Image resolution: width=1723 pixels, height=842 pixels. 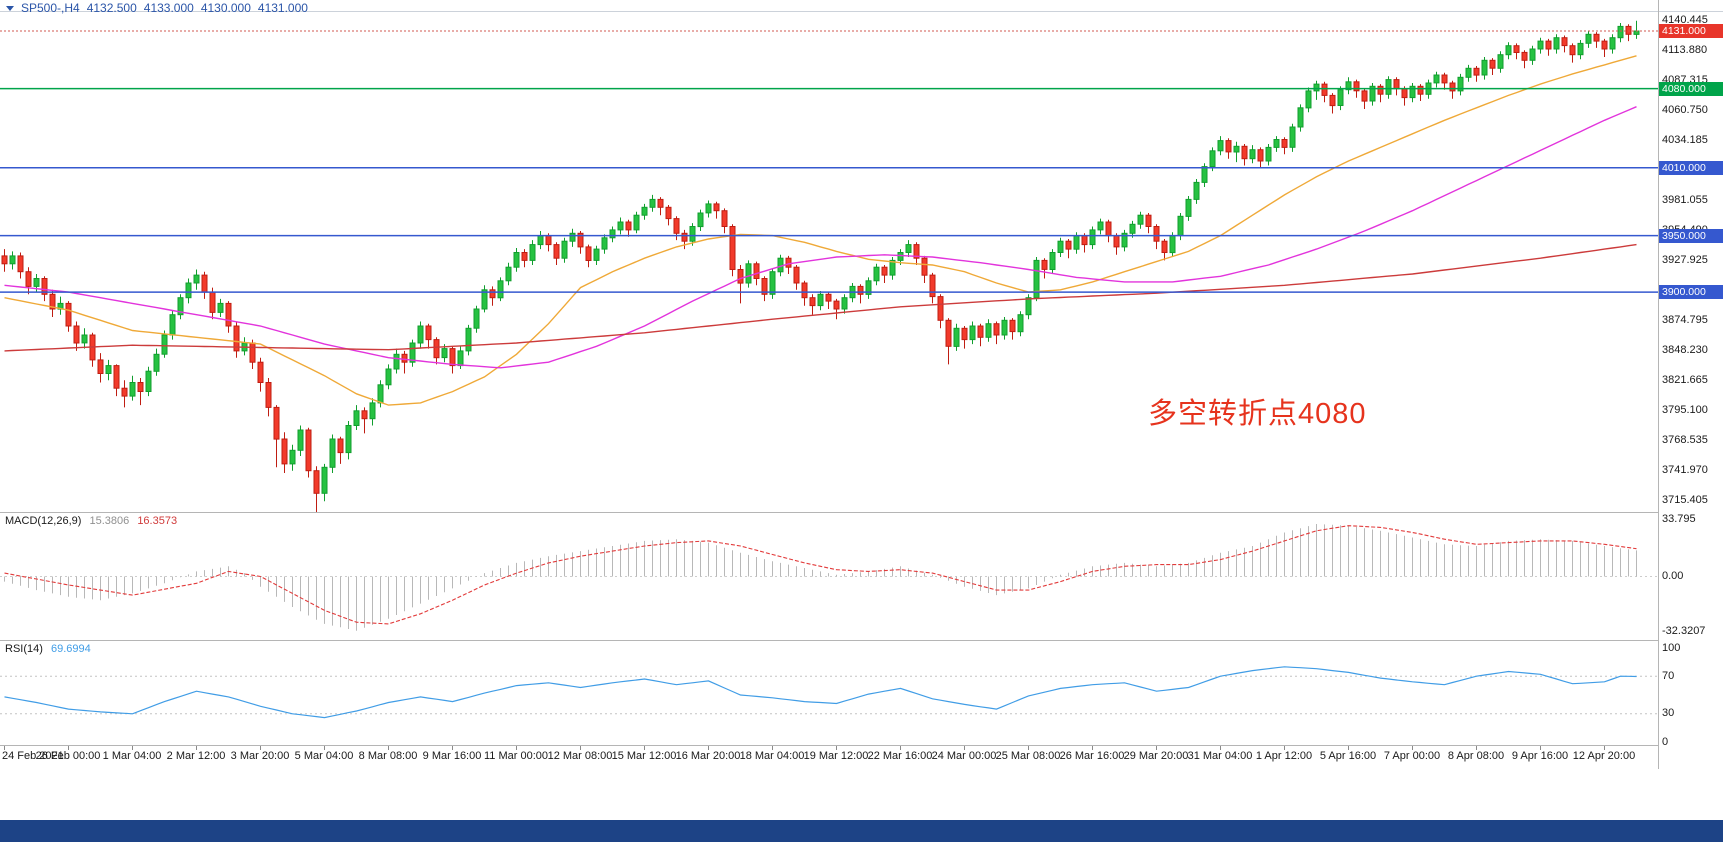 What do you see at coordinates (516, 756) in the screenshot?
I see `time-axis-label: 11 Mar 00:00` at bounding box center [516, 756].